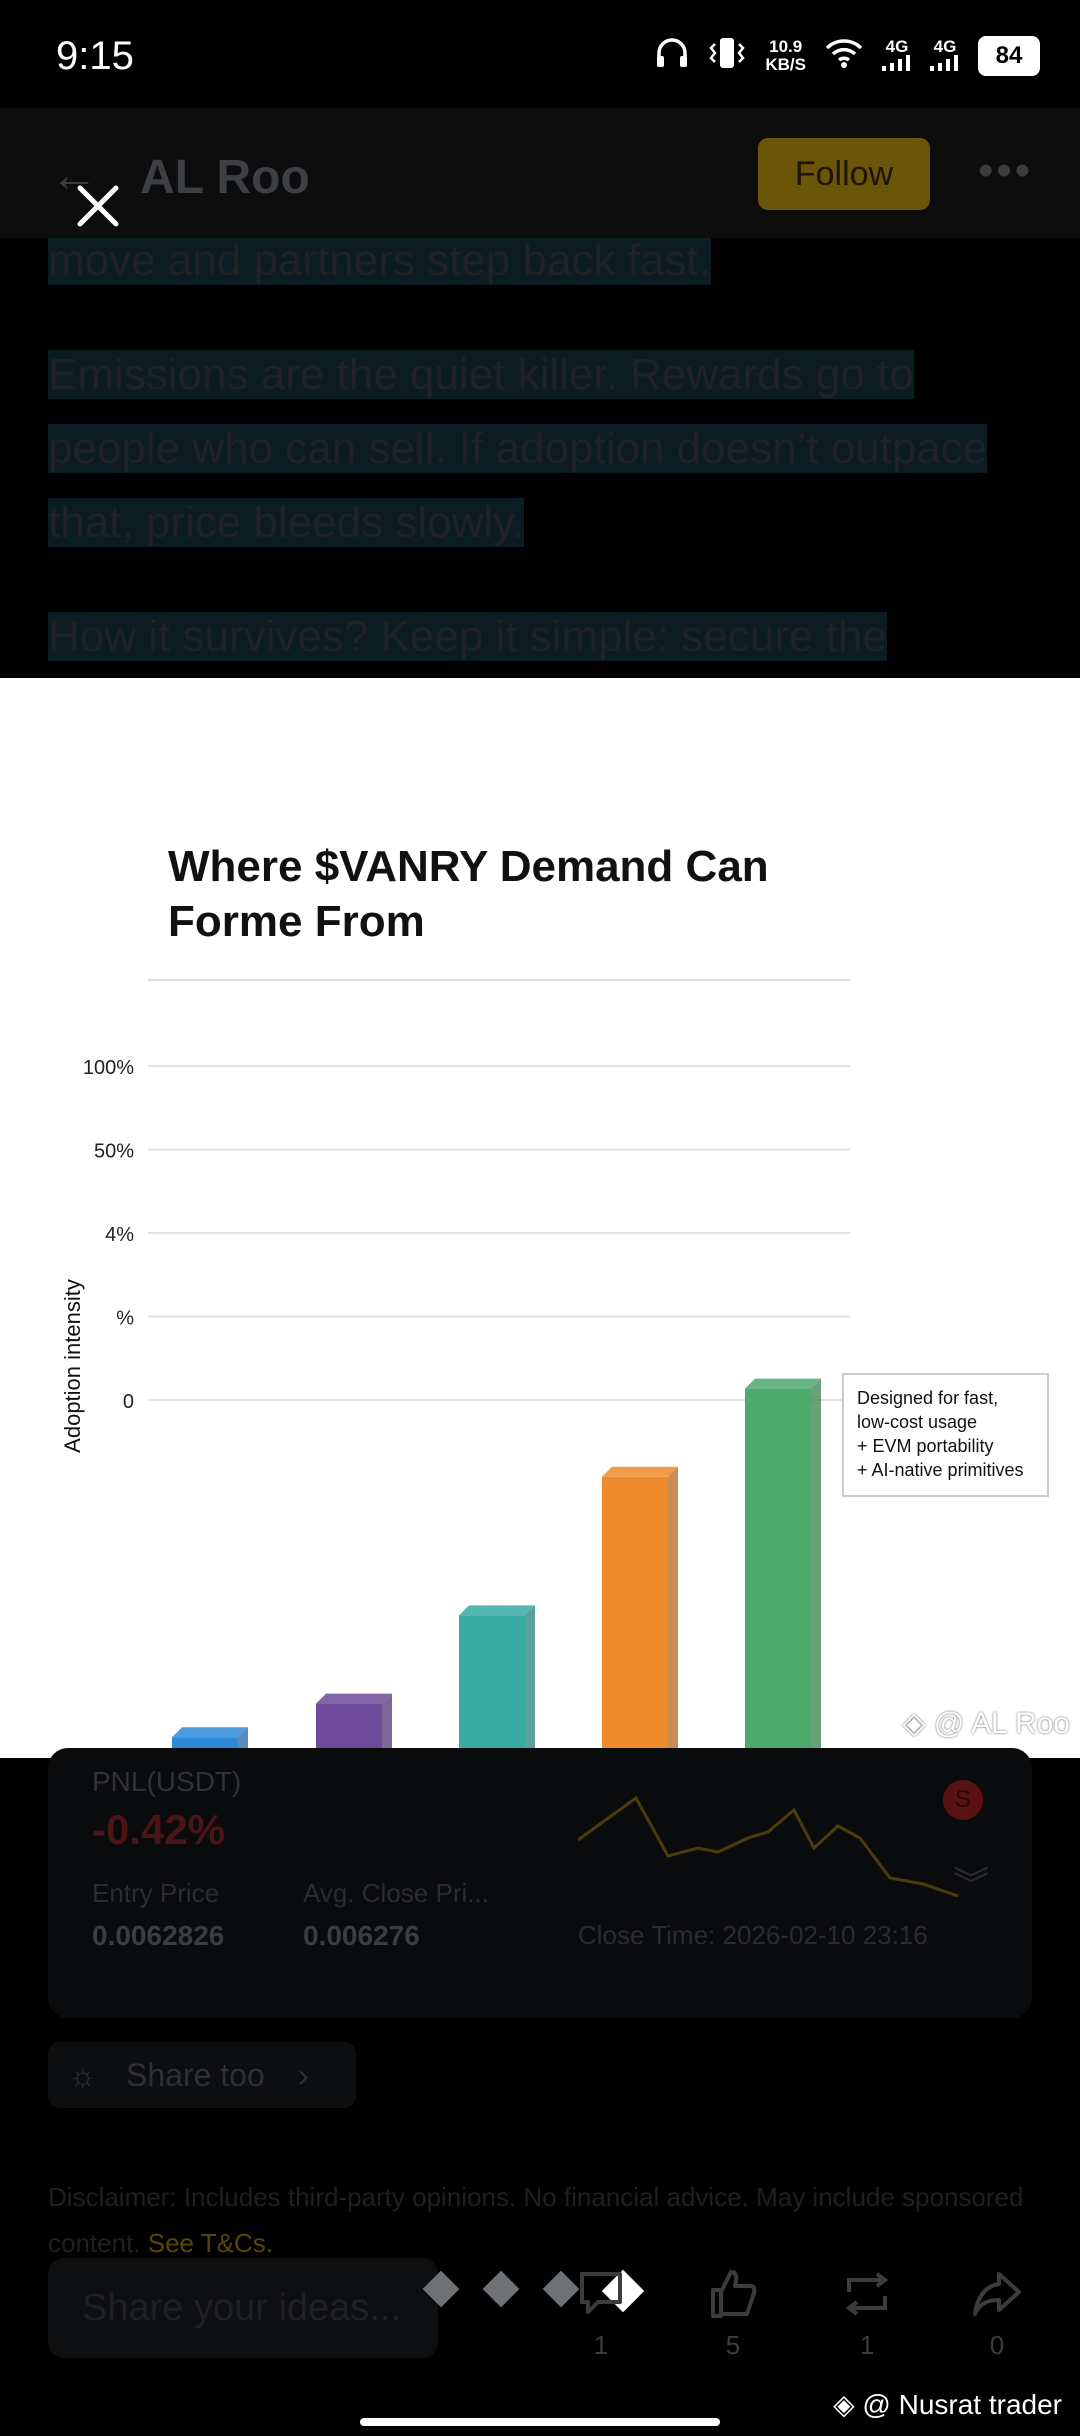  I want to click on annotation-line: + AI-native primitives, so click(940, 1470).